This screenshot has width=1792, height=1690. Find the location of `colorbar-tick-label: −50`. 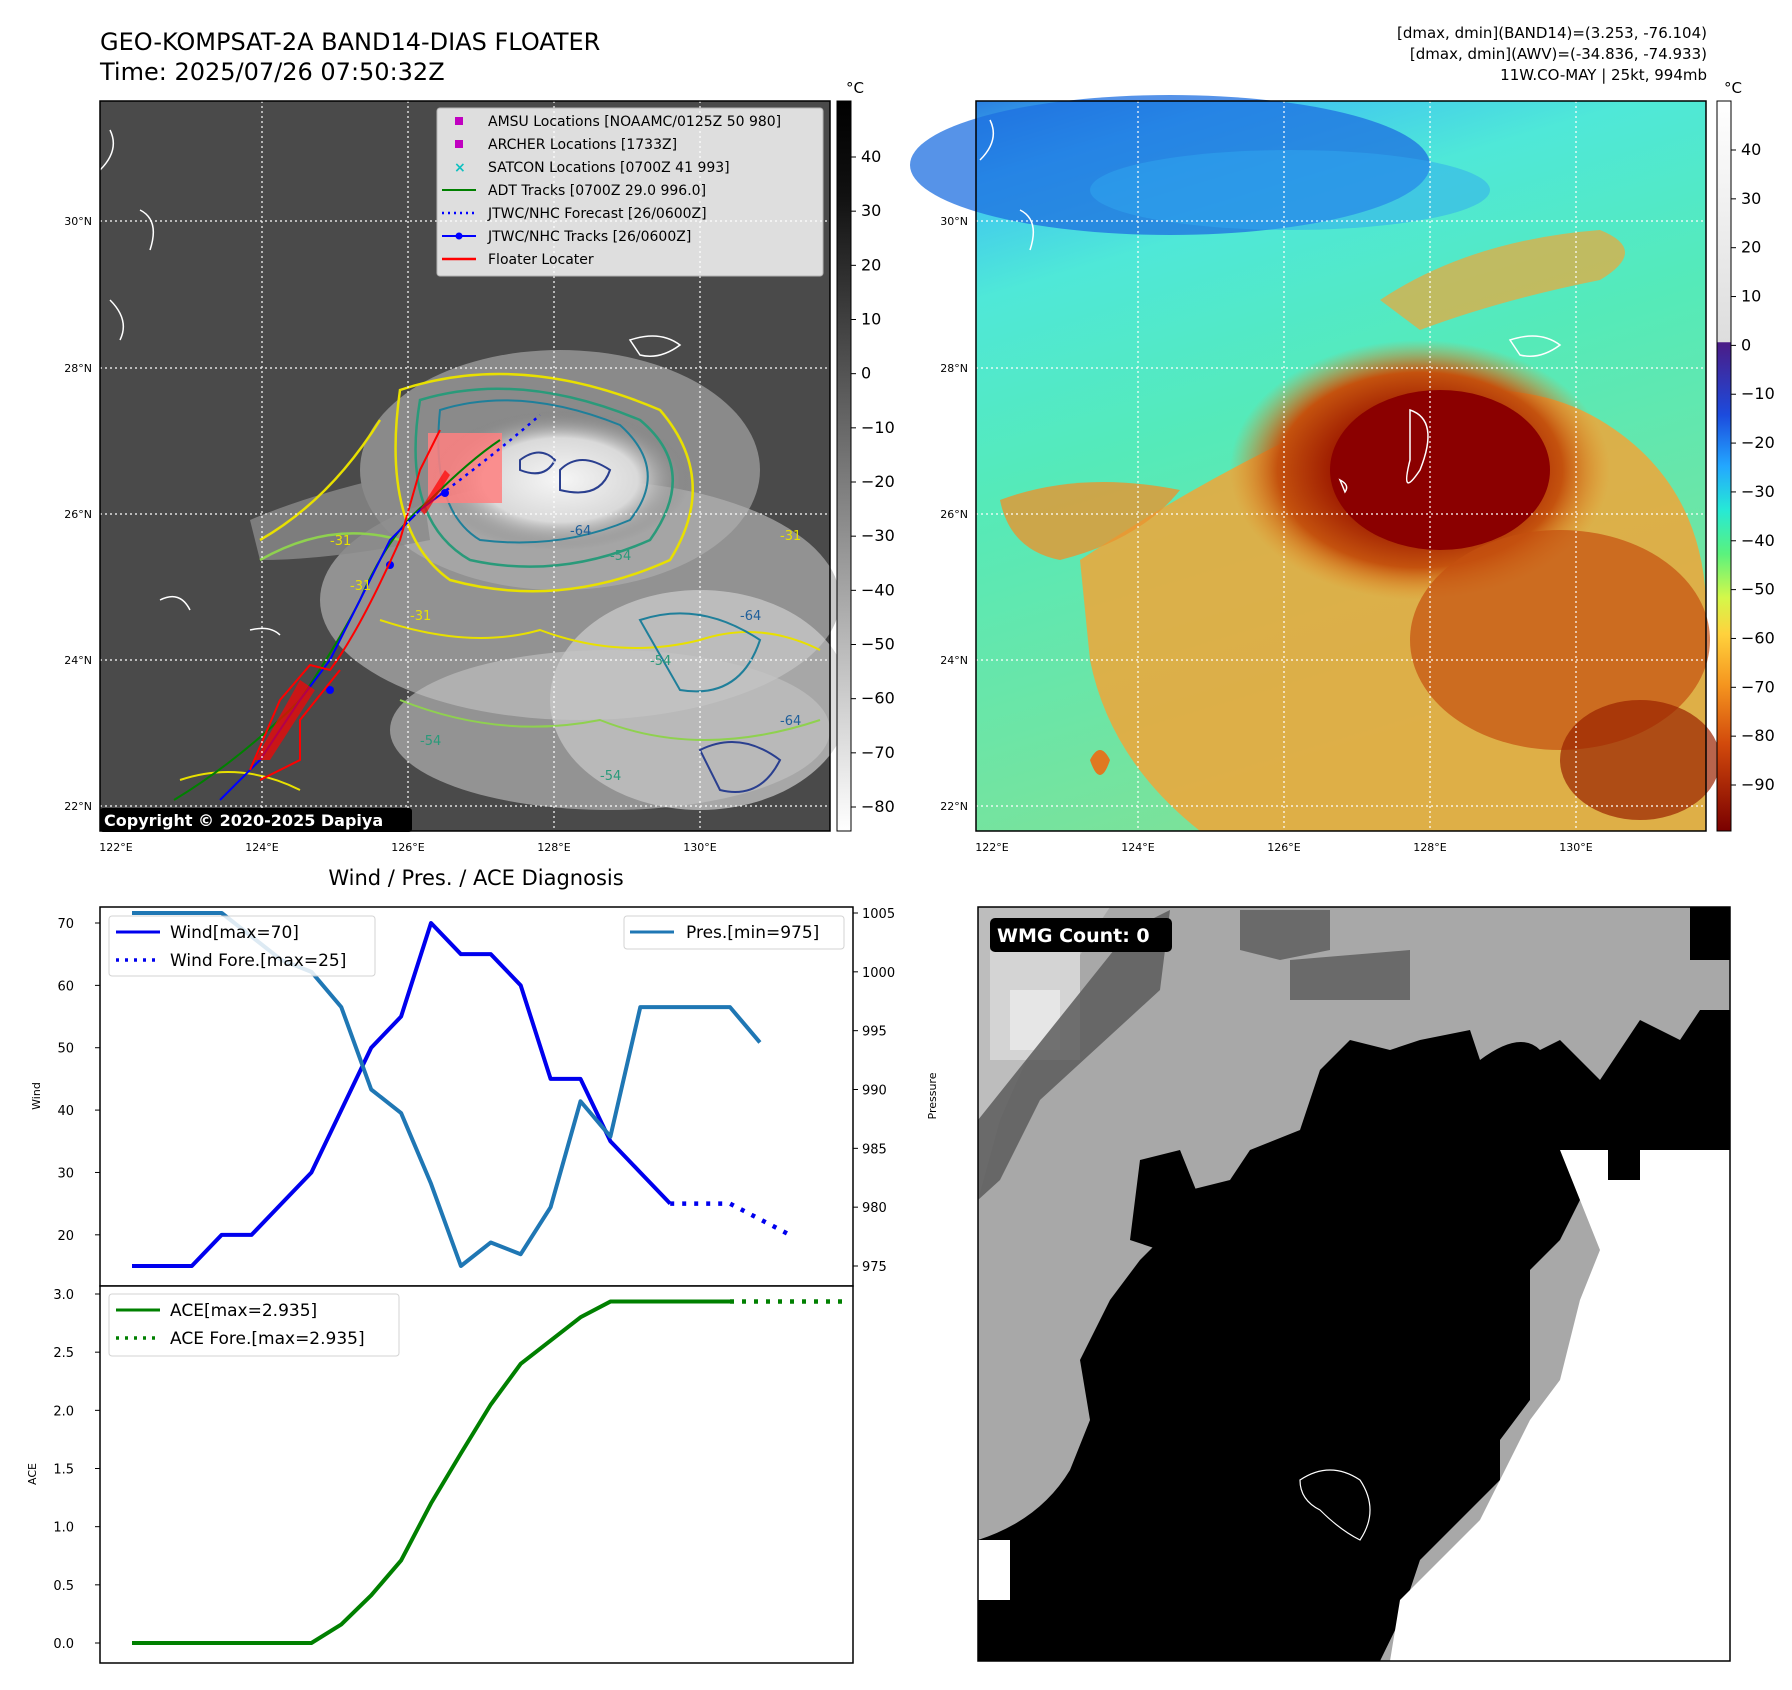

colorbar-tick-label: −50 is located at coordinates (878, 644).